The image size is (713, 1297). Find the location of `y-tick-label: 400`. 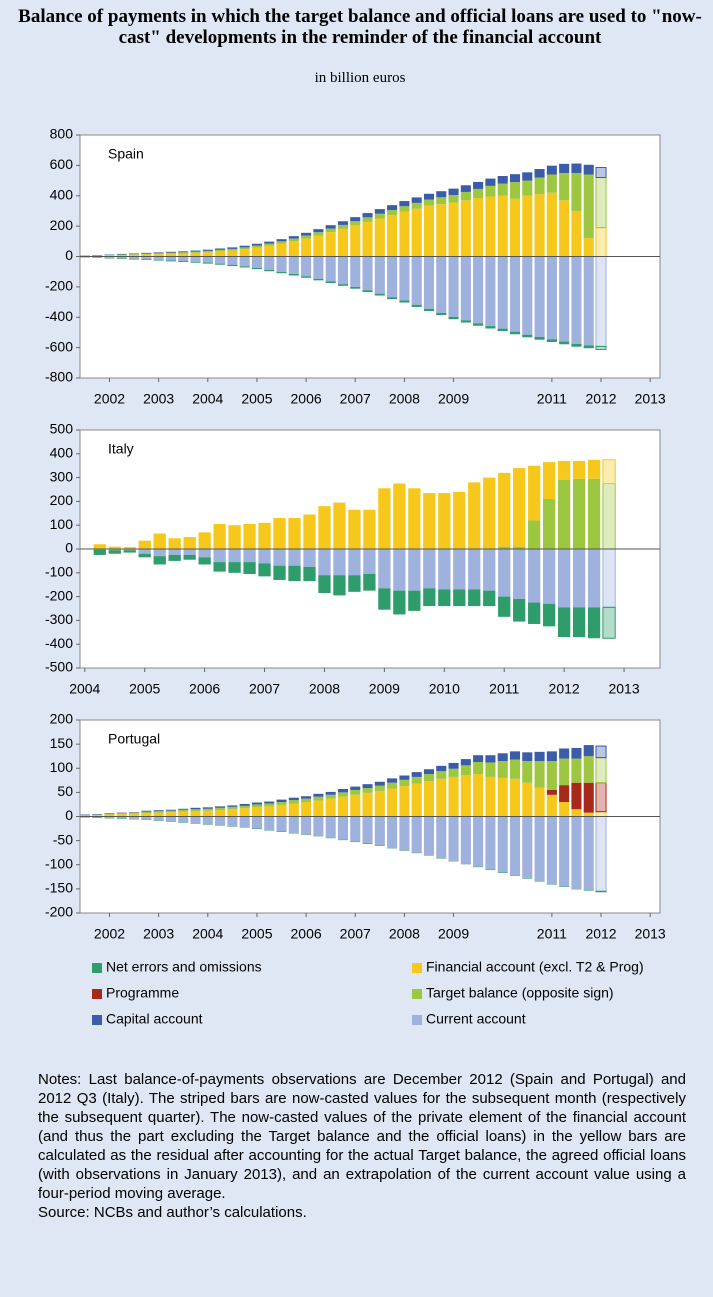

y-tick-label: 400 is located at coordinates (62, 194).